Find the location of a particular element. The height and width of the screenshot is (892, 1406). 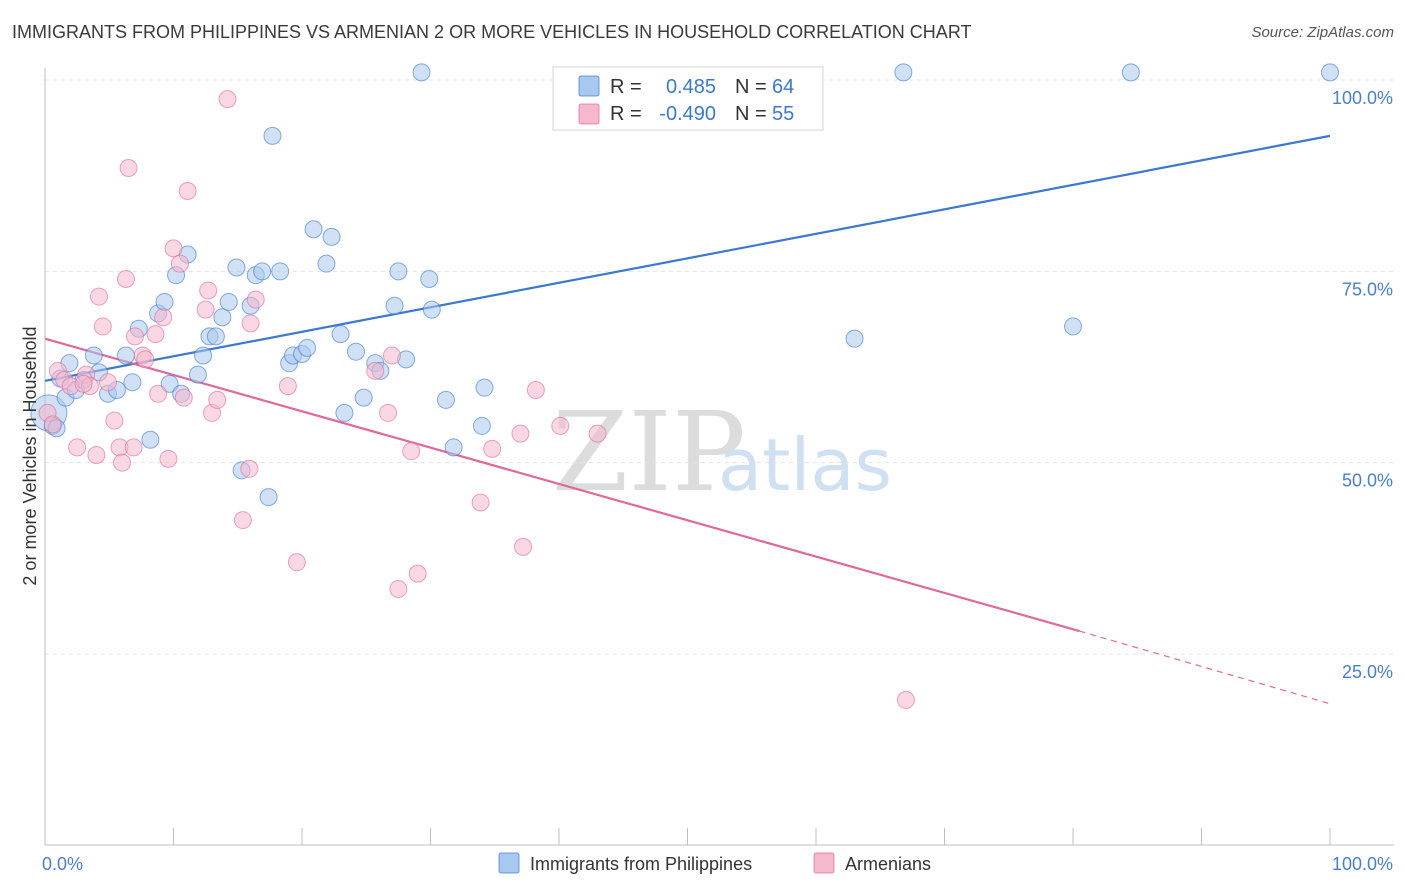

legend-swatch-armenians is located at coordinates (589, 114).